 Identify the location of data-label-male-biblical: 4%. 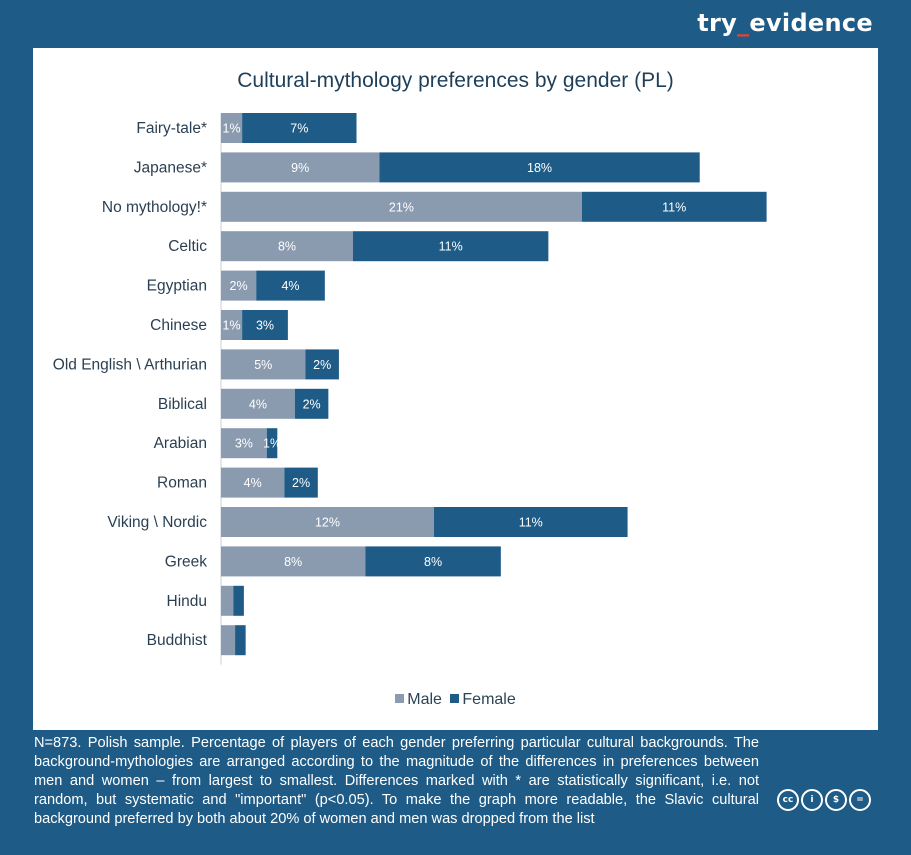
(258, 404).